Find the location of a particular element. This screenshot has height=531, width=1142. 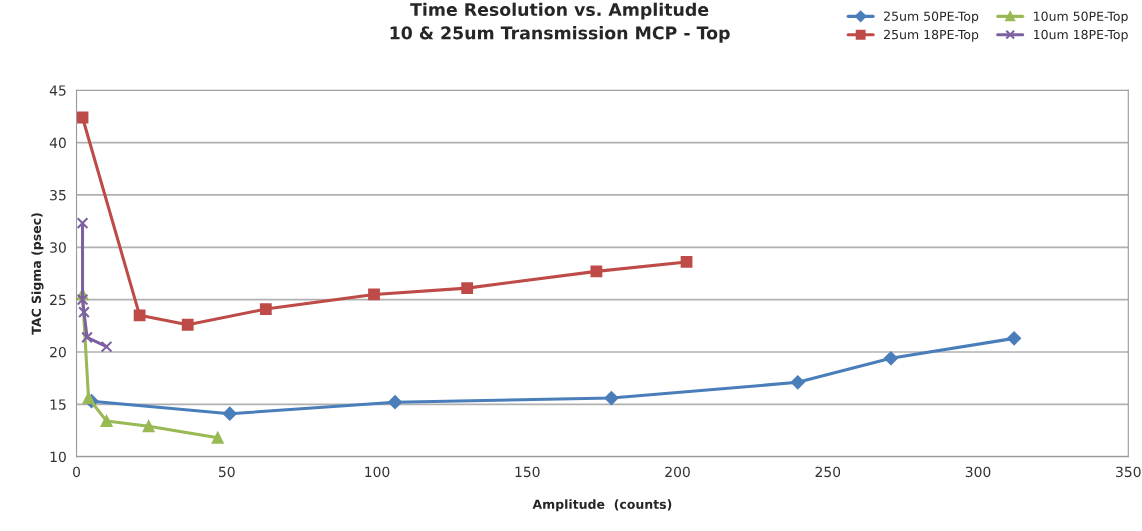

x-tick-label: 100 is located at coordinates (377, 472).